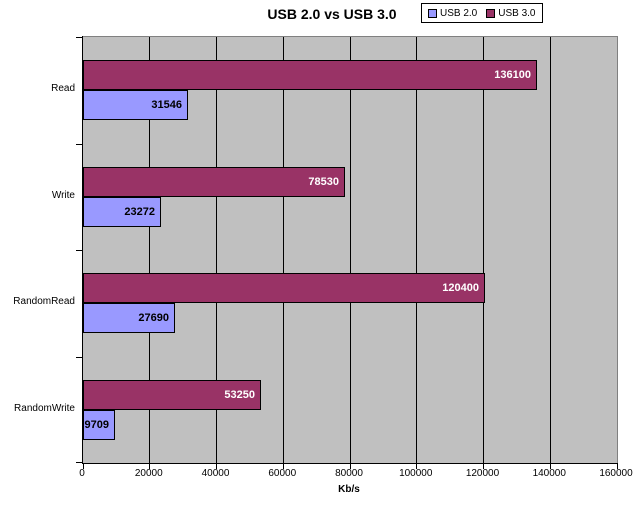 Image resolution: width=640 pixels, height=506 pixels. I want to click on bar-usb30-read: 136100, so click(310, 75).